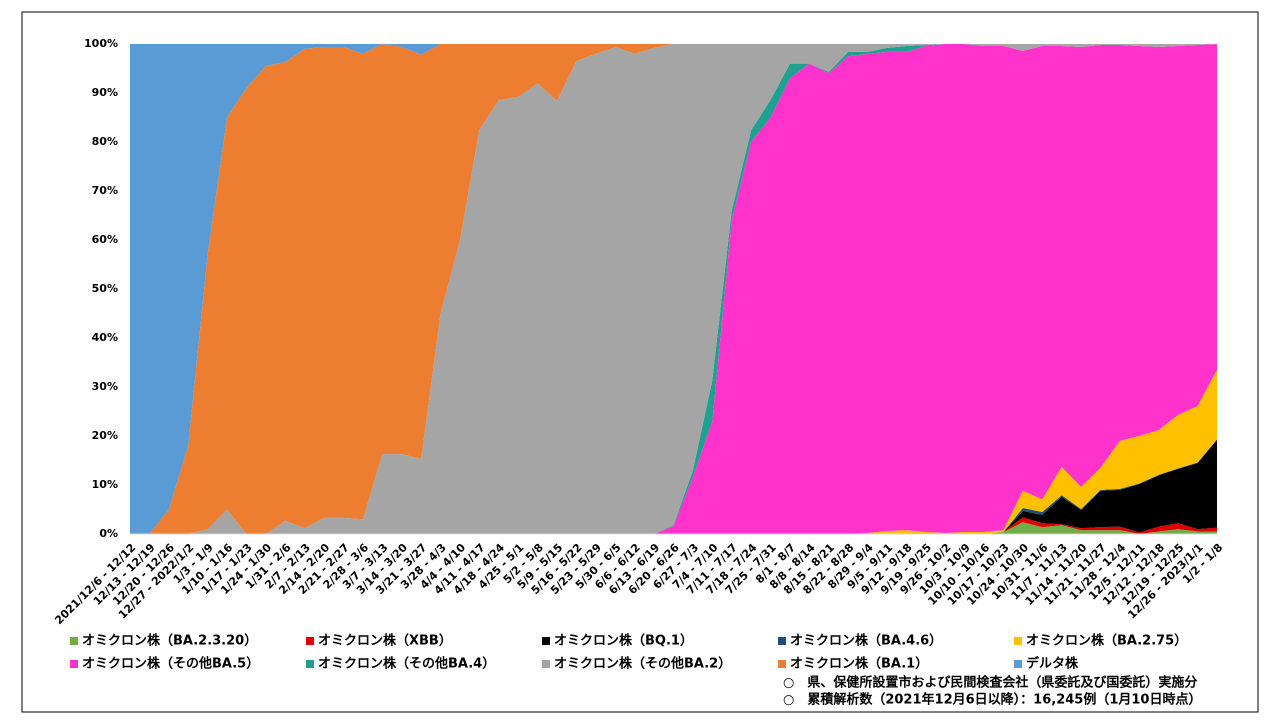  Describe the element at coordinates (105, 288) in the screenshot. I see `y-tick-label: 50%` at that location.